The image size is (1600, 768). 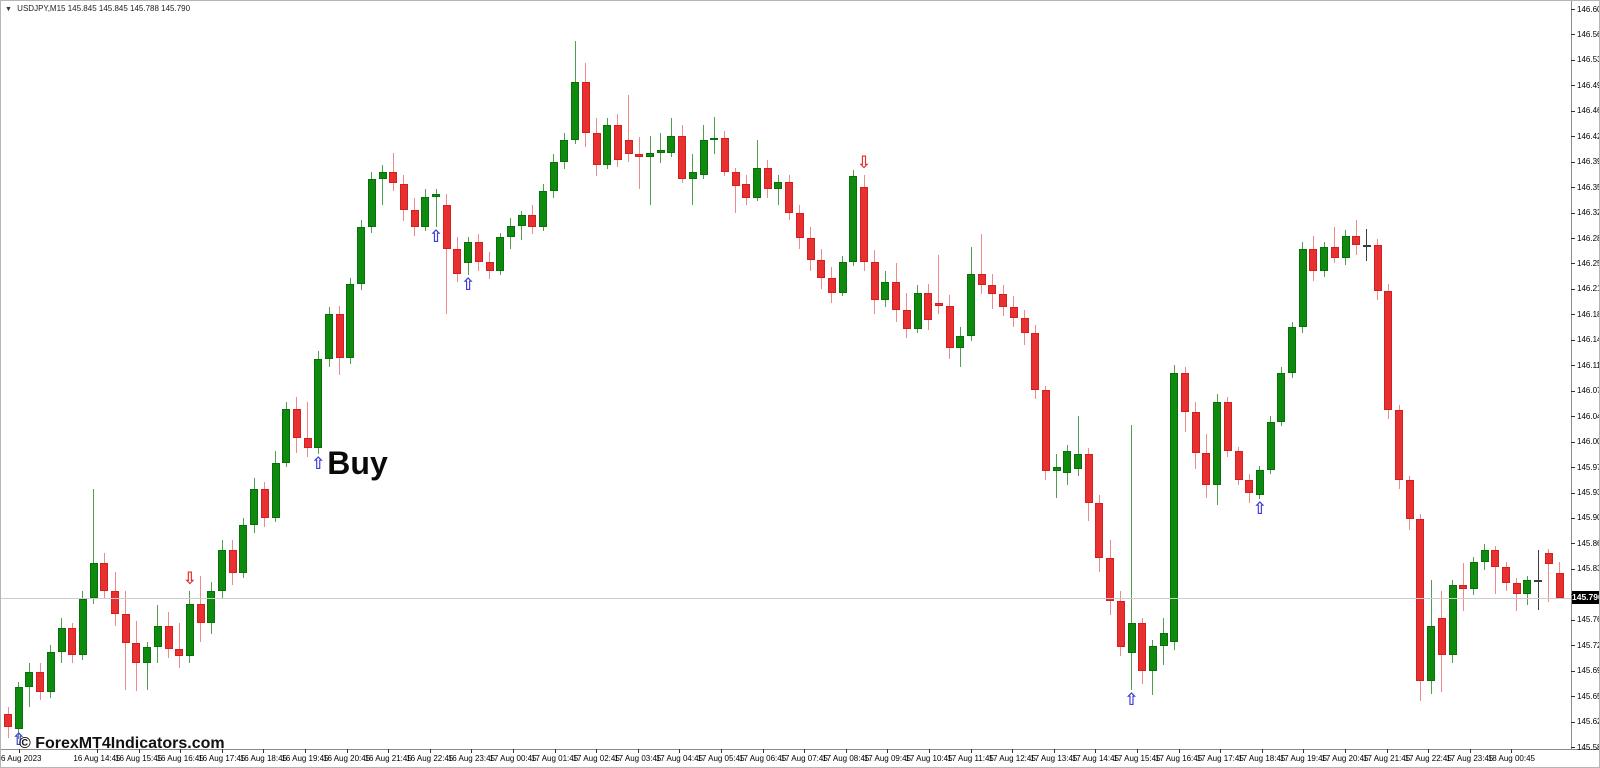 I want to click on watermark-text: © ForexMT4Indicators.com, so click(x=122, y=743).